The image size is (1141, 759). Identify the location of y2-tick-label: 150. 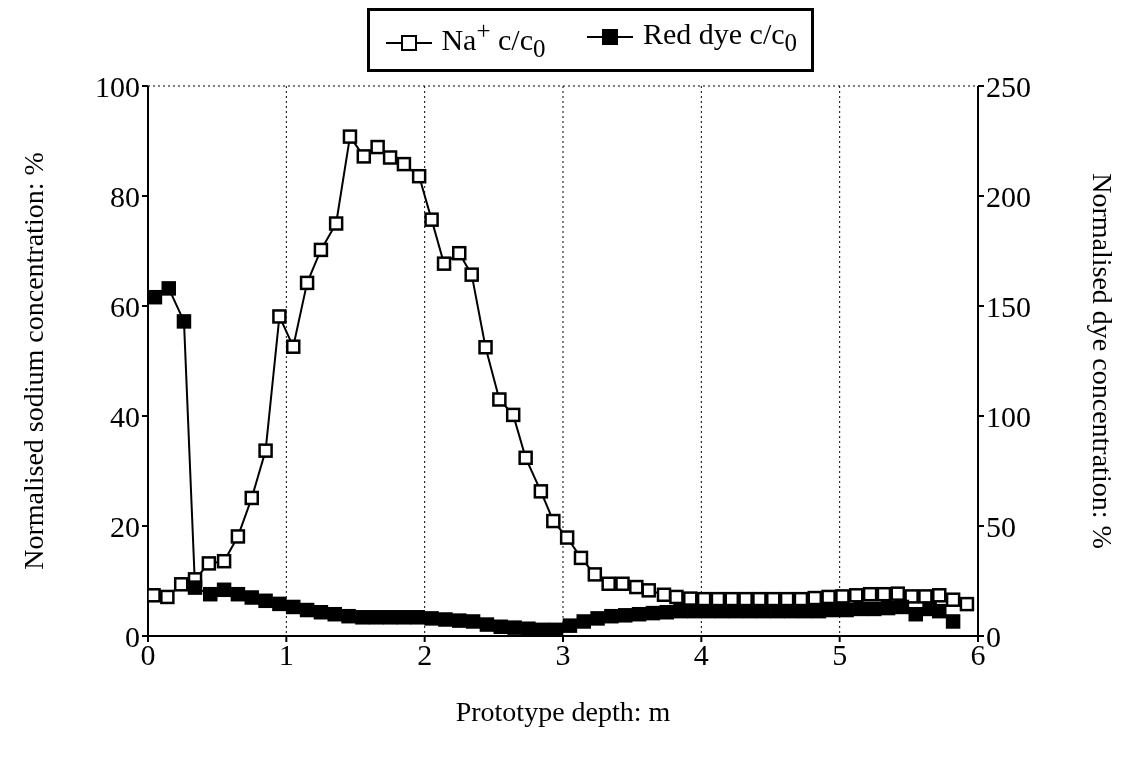
(1008, 306).